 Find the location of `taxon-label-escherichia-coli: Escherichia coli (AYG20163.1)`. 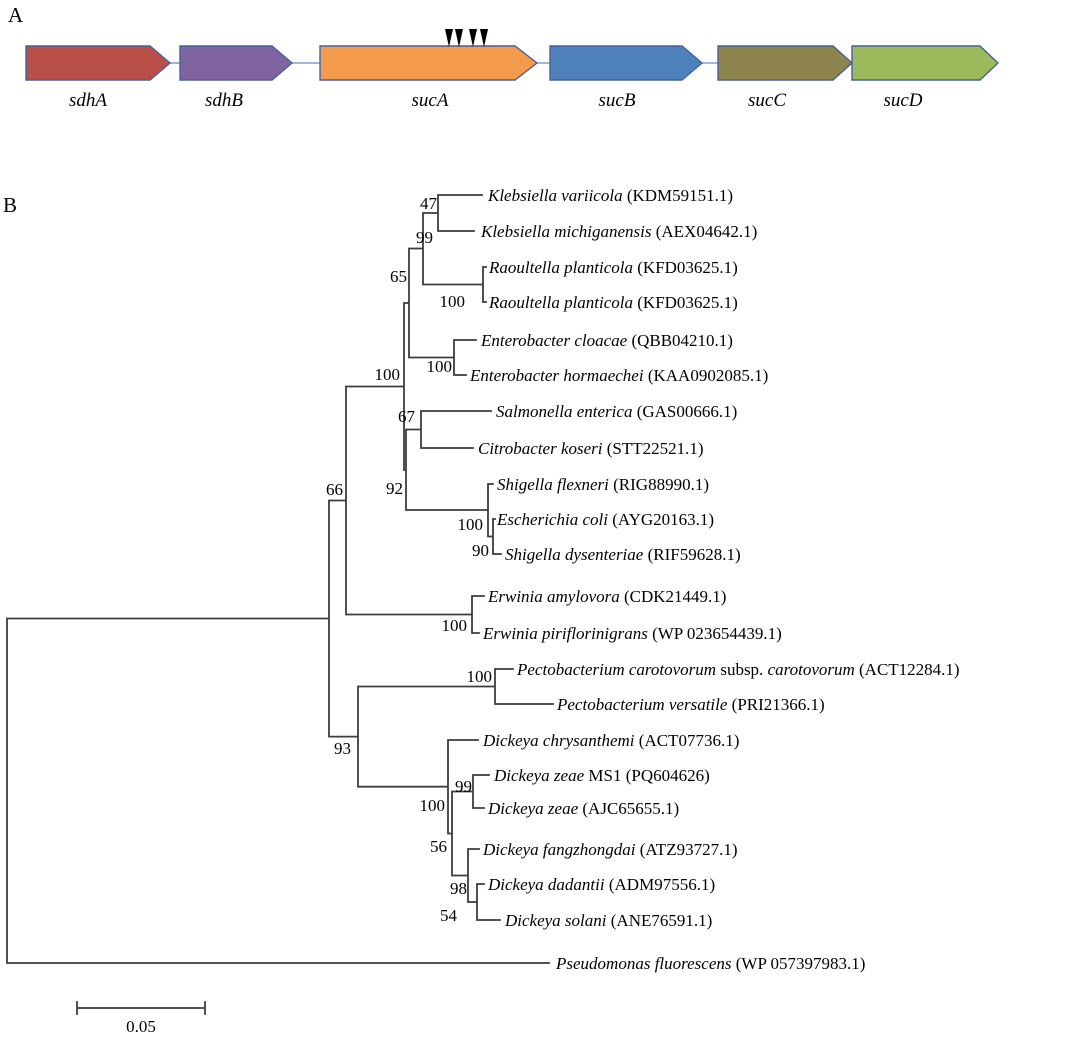

taxon-label-escherichia-coli: Escherichia coli (AYG20163.1) is located at coordinates (605, 519).